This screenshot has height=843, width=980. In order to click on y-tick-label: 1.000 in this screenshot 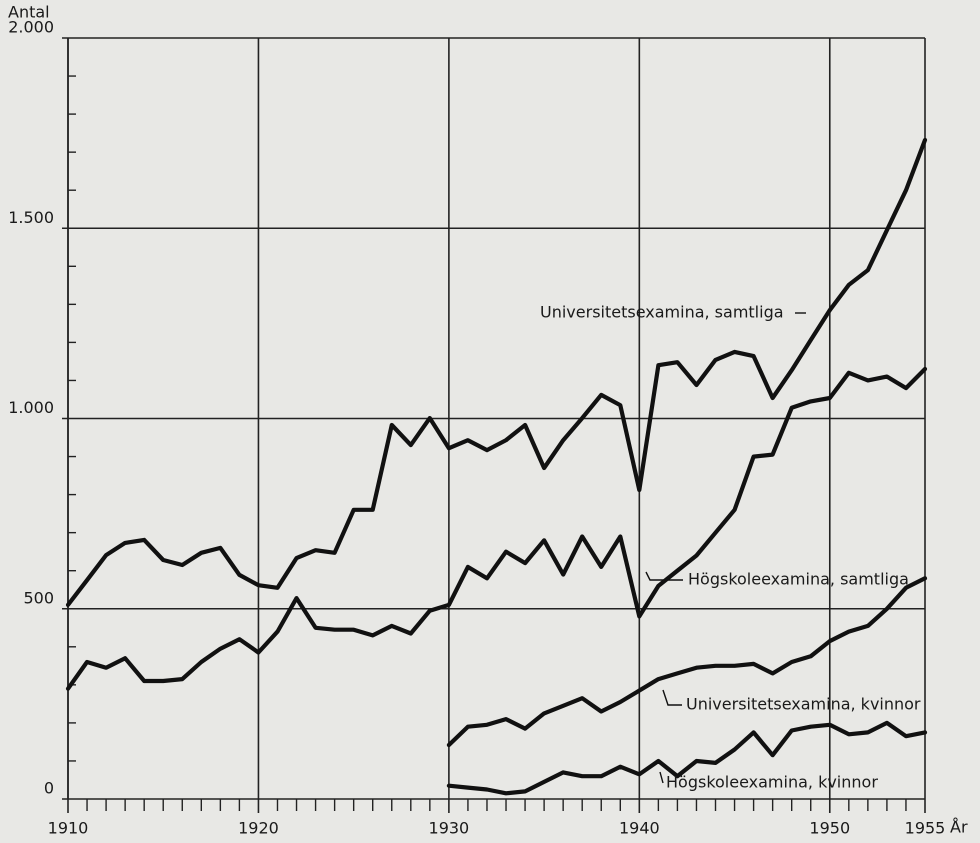, I will do `click(31, 407)`.